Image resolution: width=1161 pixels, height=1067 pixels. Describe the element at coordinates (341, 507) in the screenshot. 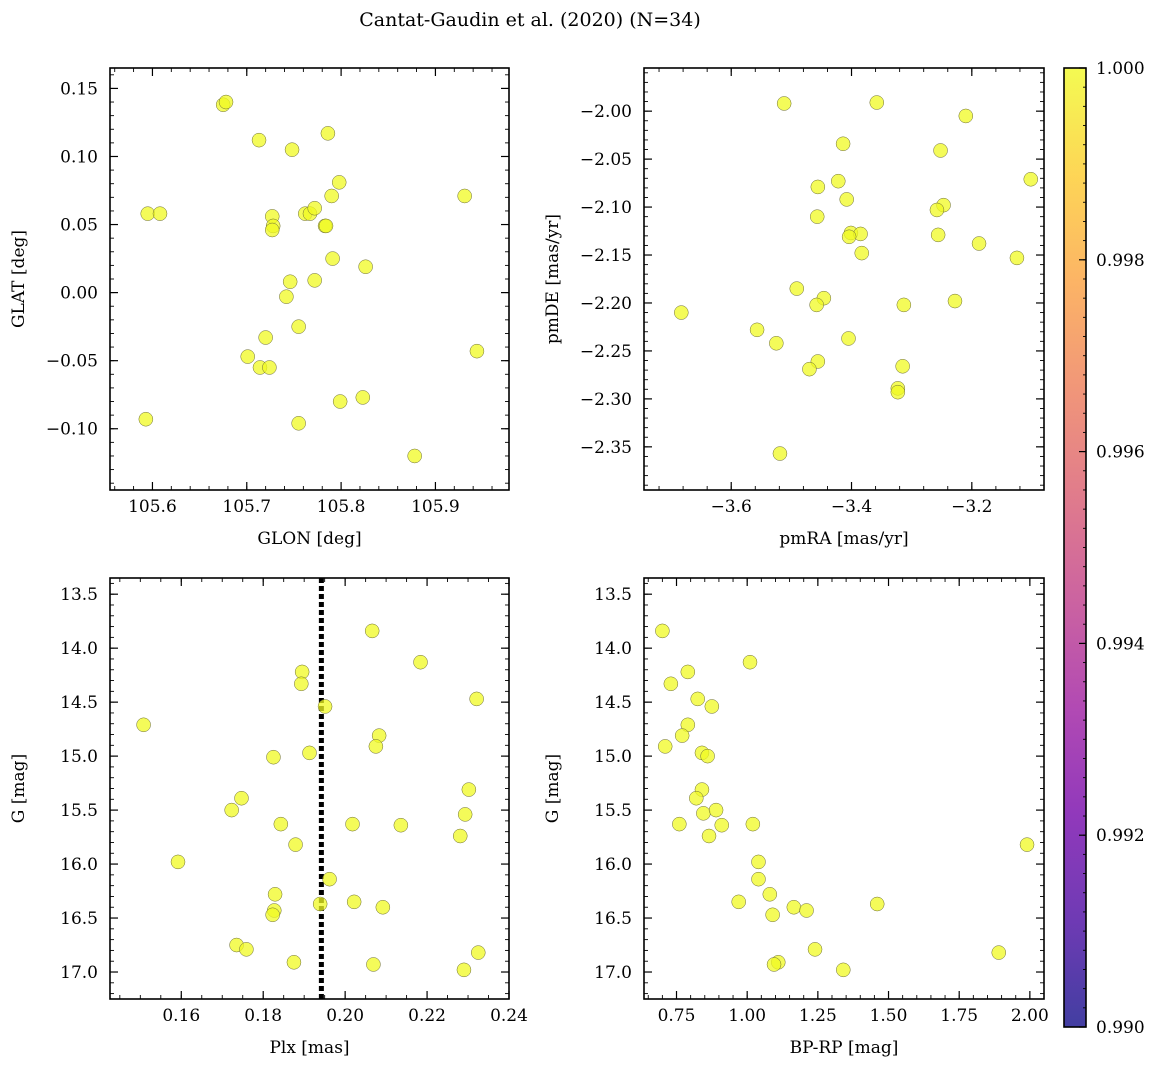

I see `x-tick-label: 105.8` at that location.